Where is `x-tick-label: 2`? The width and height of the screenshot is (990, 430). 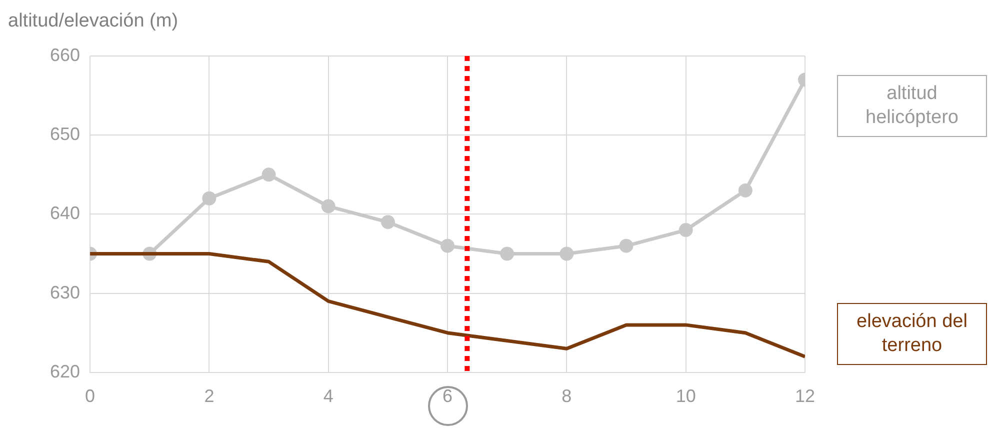
x-tick-label: 2 is located at coordinates (209, 396).